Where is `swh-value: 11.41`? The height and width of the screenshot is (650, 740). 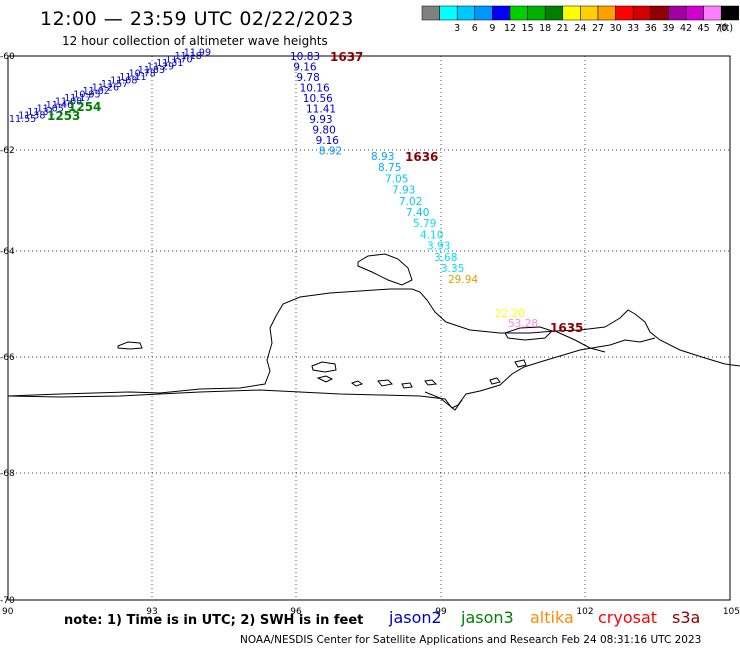 swh-value: 11.41 is located at coordinates (321, 110).